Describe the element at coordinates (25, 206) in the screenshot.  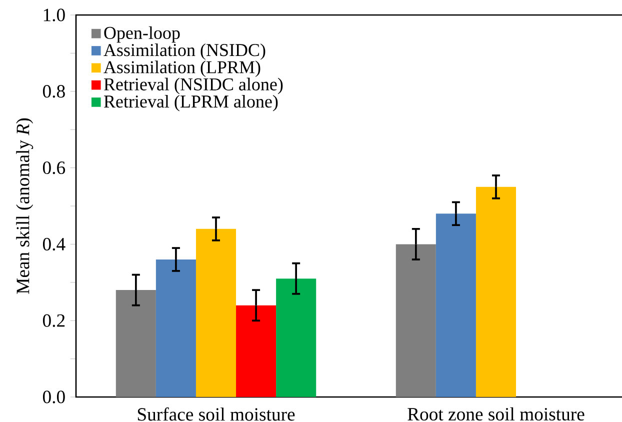
I see `y-axis-title: Mean skill (anomaly R)` at that location.